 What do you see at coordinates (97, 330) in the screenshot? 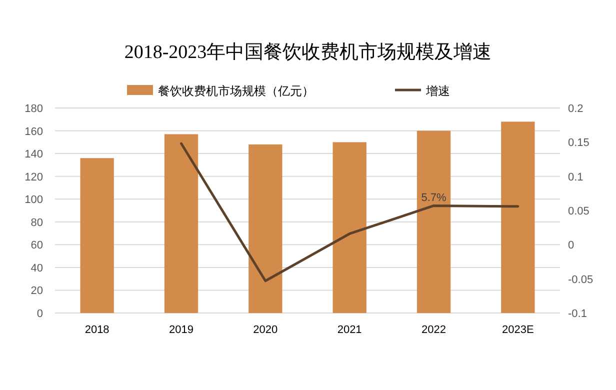
I see `x-tick-label: 2018` at bounding box center [97, 330].